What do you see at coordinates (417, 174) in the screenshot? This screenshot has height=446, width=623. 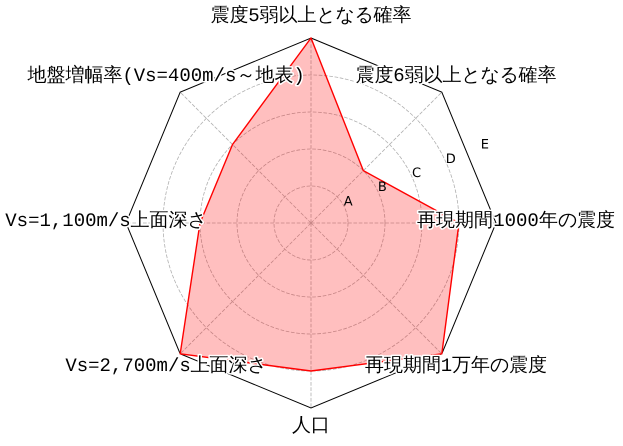 I see `tick-label: C` at bounding box center [417, 174].